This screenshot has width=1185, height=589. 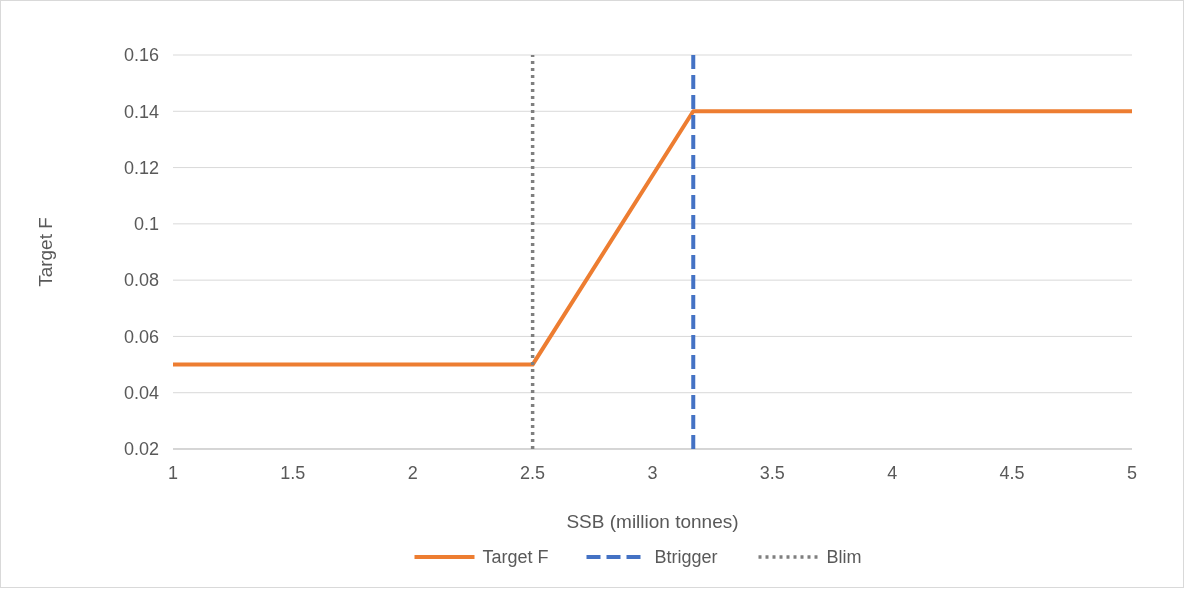 I want to click on y-tick-label: 0.14, so click(x=141, y=111).